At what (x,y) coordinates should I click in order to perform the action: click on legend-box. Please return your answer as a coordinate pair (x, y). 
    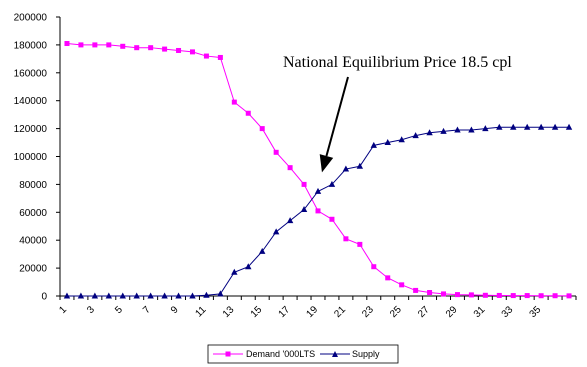
    Looking at the image, I should click on (303, 354).